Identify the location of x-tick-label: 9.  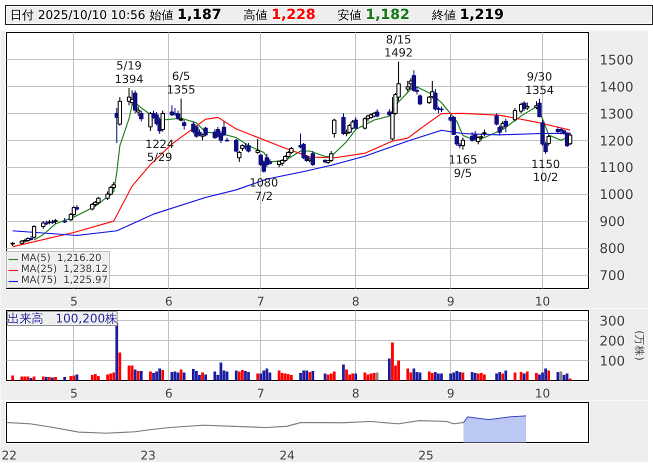
(450, 301).